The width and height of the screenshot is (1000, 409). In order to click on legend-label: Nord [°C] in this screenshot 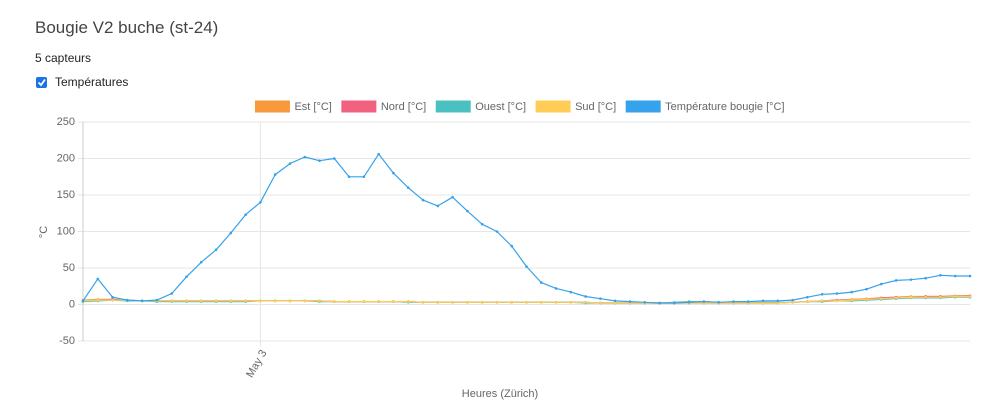, I will do `click(403, 107)`.